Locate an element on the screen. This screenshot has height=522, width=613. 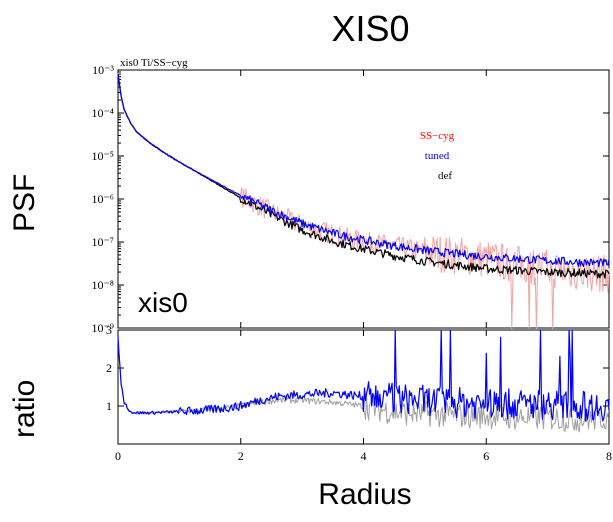
ratio-x-tick-label: 8 is located at coordinates (609, 456).